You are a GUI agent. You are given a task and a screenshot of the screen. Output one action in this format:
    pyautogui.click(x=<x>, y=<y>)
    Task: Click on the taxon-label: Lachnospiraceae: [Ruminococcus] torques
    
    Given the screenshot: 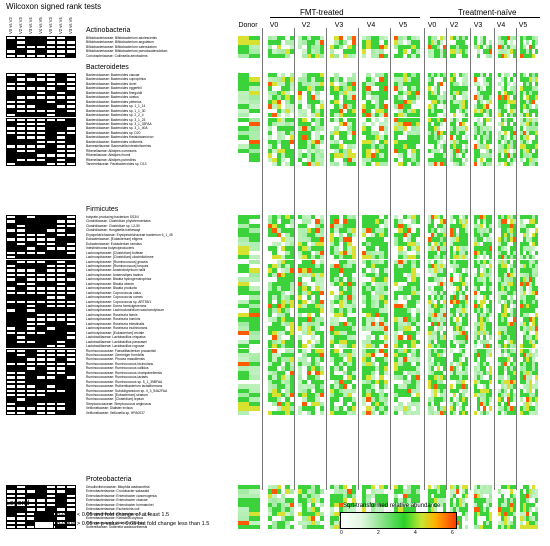 What is the action you would take?
    pyautogui.click(x=117, y=265)
    